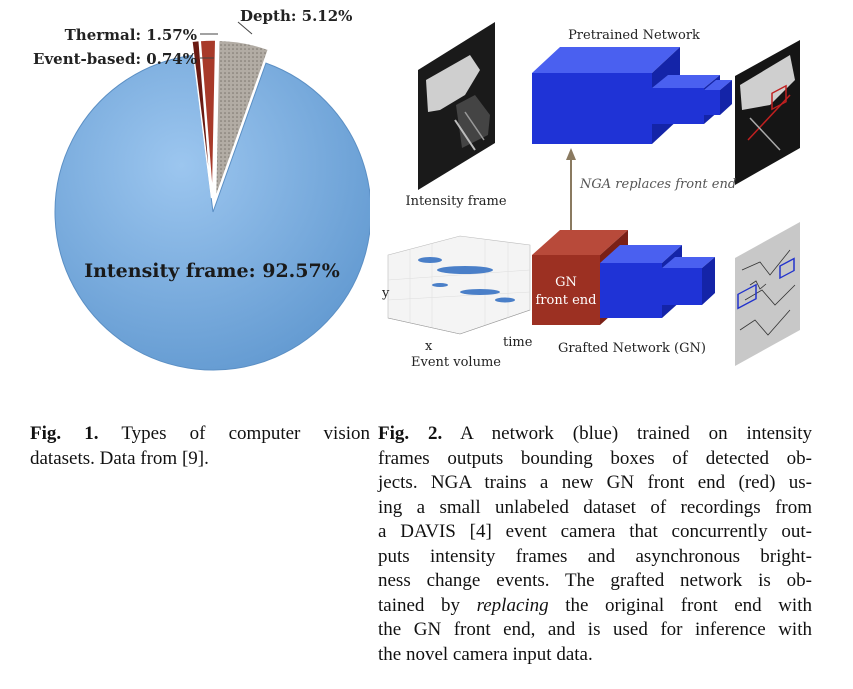  I want to click on detection-output-image, so click(767, 112).